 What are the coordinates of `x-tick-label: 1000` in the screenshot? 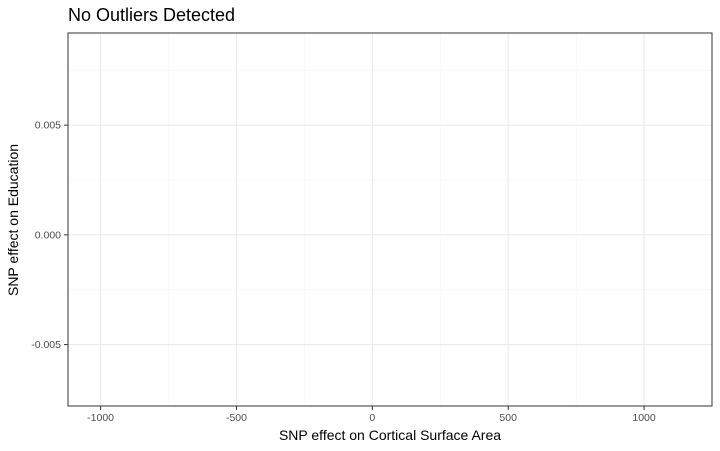 It's located at (644, 418).